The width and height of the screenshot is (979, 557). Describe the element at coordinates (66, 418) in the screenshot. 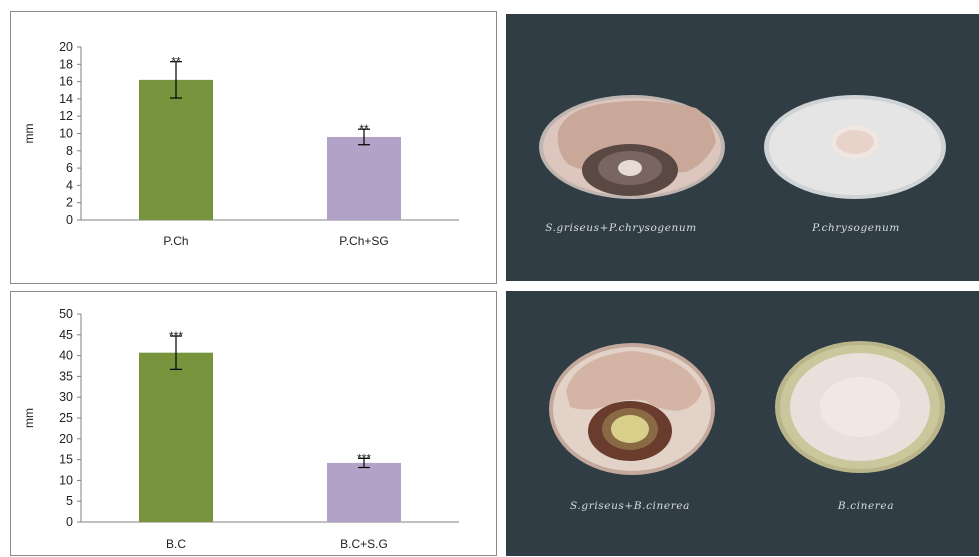

I see `y-tick-label: 25` at that location.